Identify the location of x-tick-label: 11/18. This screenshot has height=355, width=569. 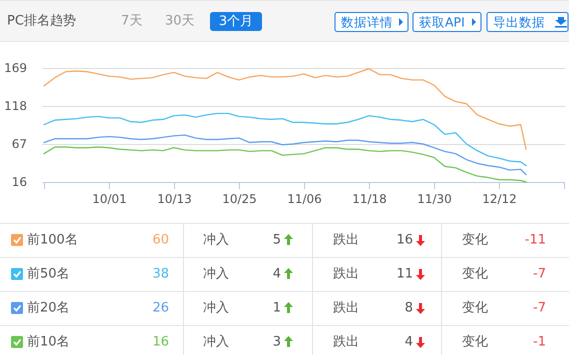
(369, 199).